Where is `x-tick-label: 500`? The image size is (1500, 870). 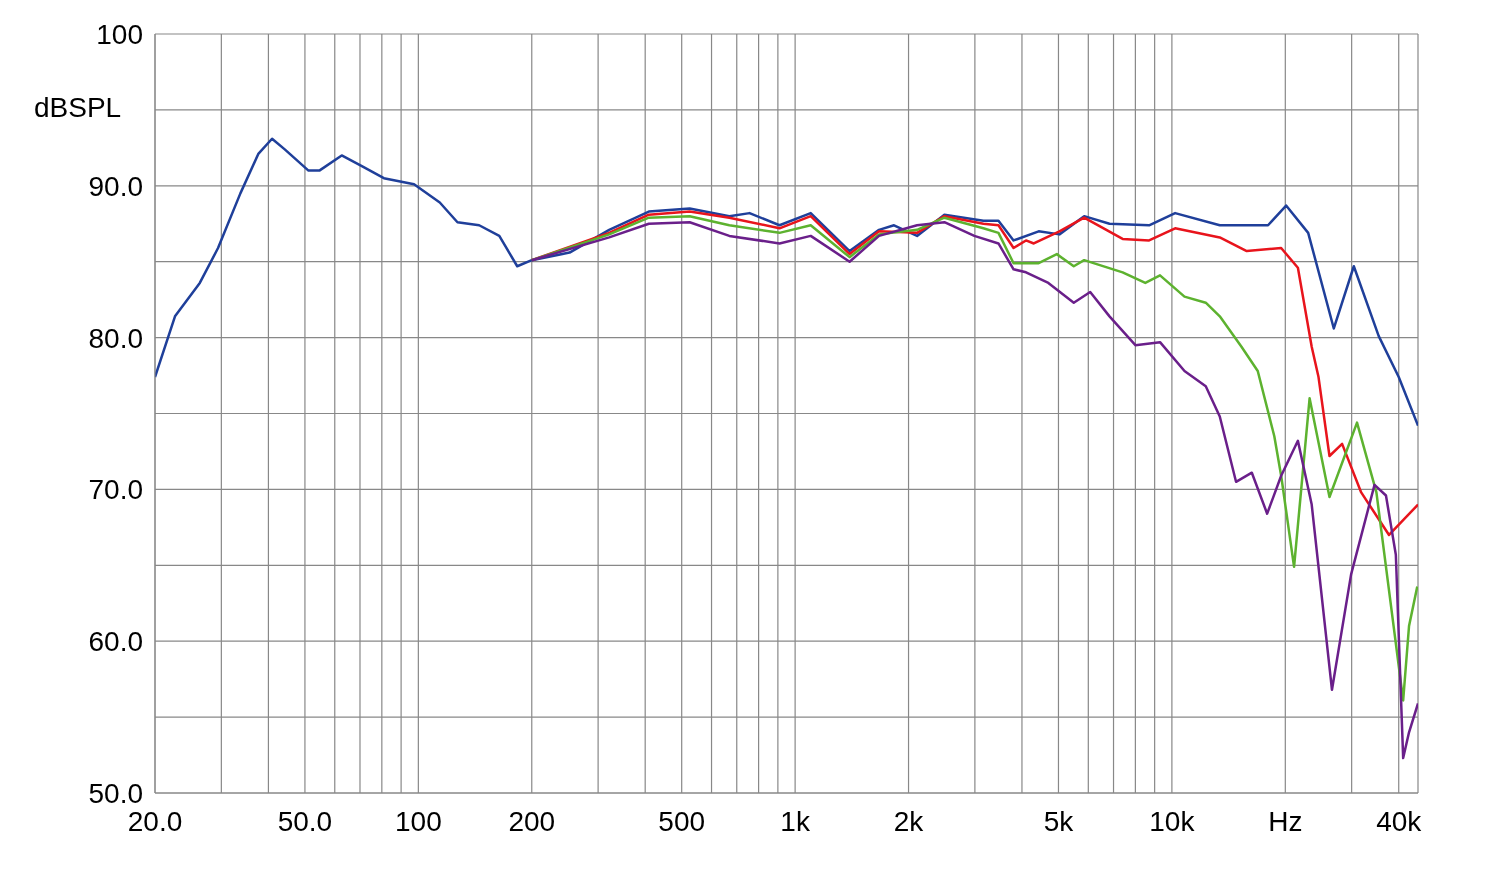 x-tick-label: 500 is located at coordinates (682, 821).